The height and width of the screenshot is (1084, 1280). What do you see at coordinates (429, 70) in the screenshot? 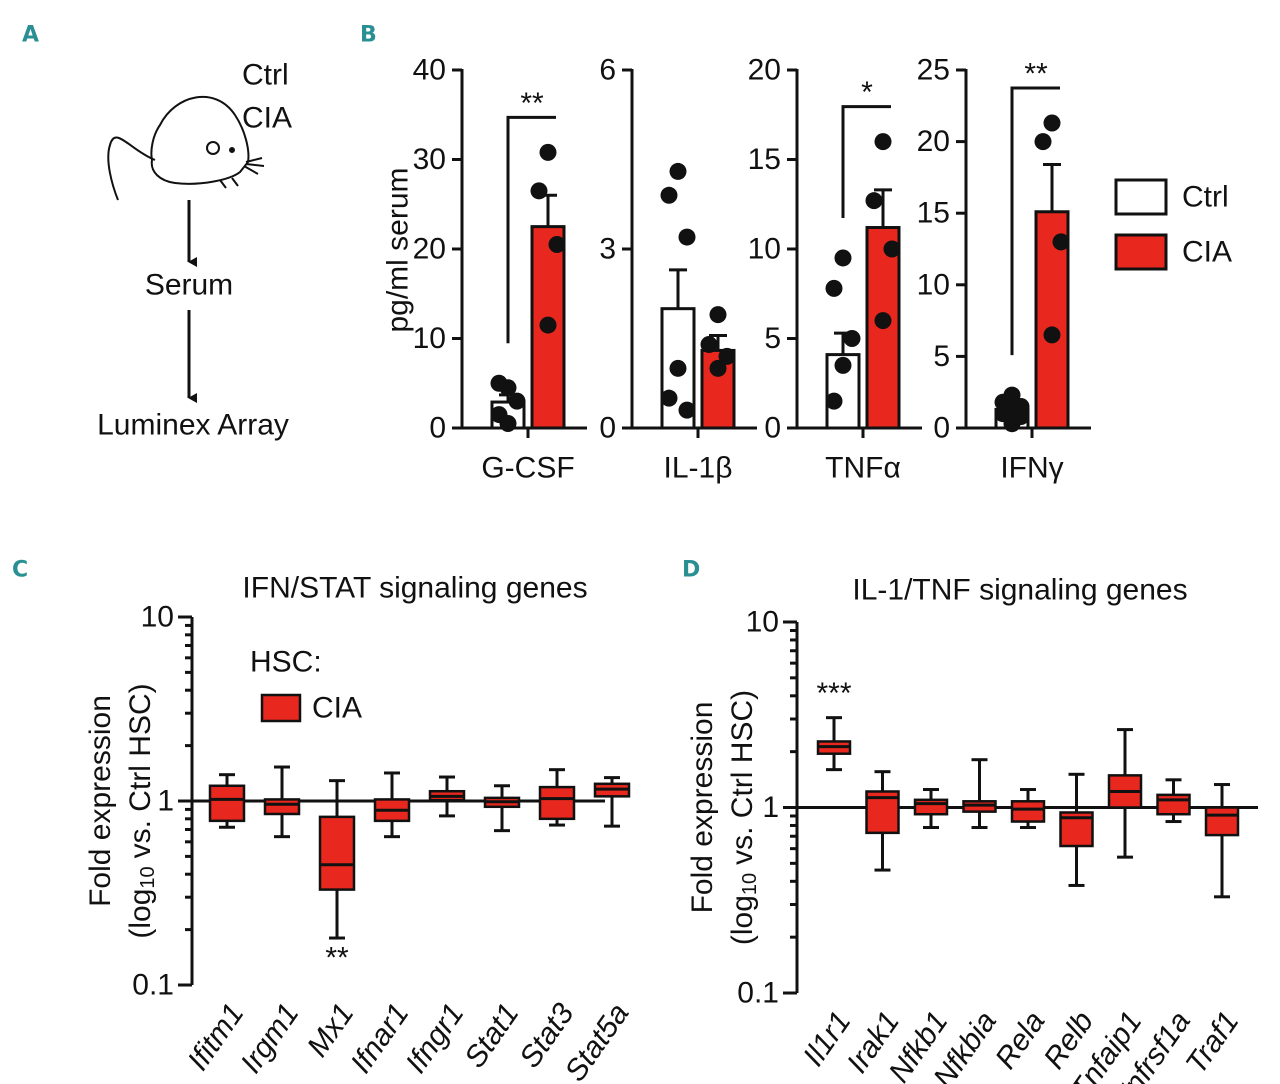
I see `y-tick-label: 40` at bounding box center [429, 70].